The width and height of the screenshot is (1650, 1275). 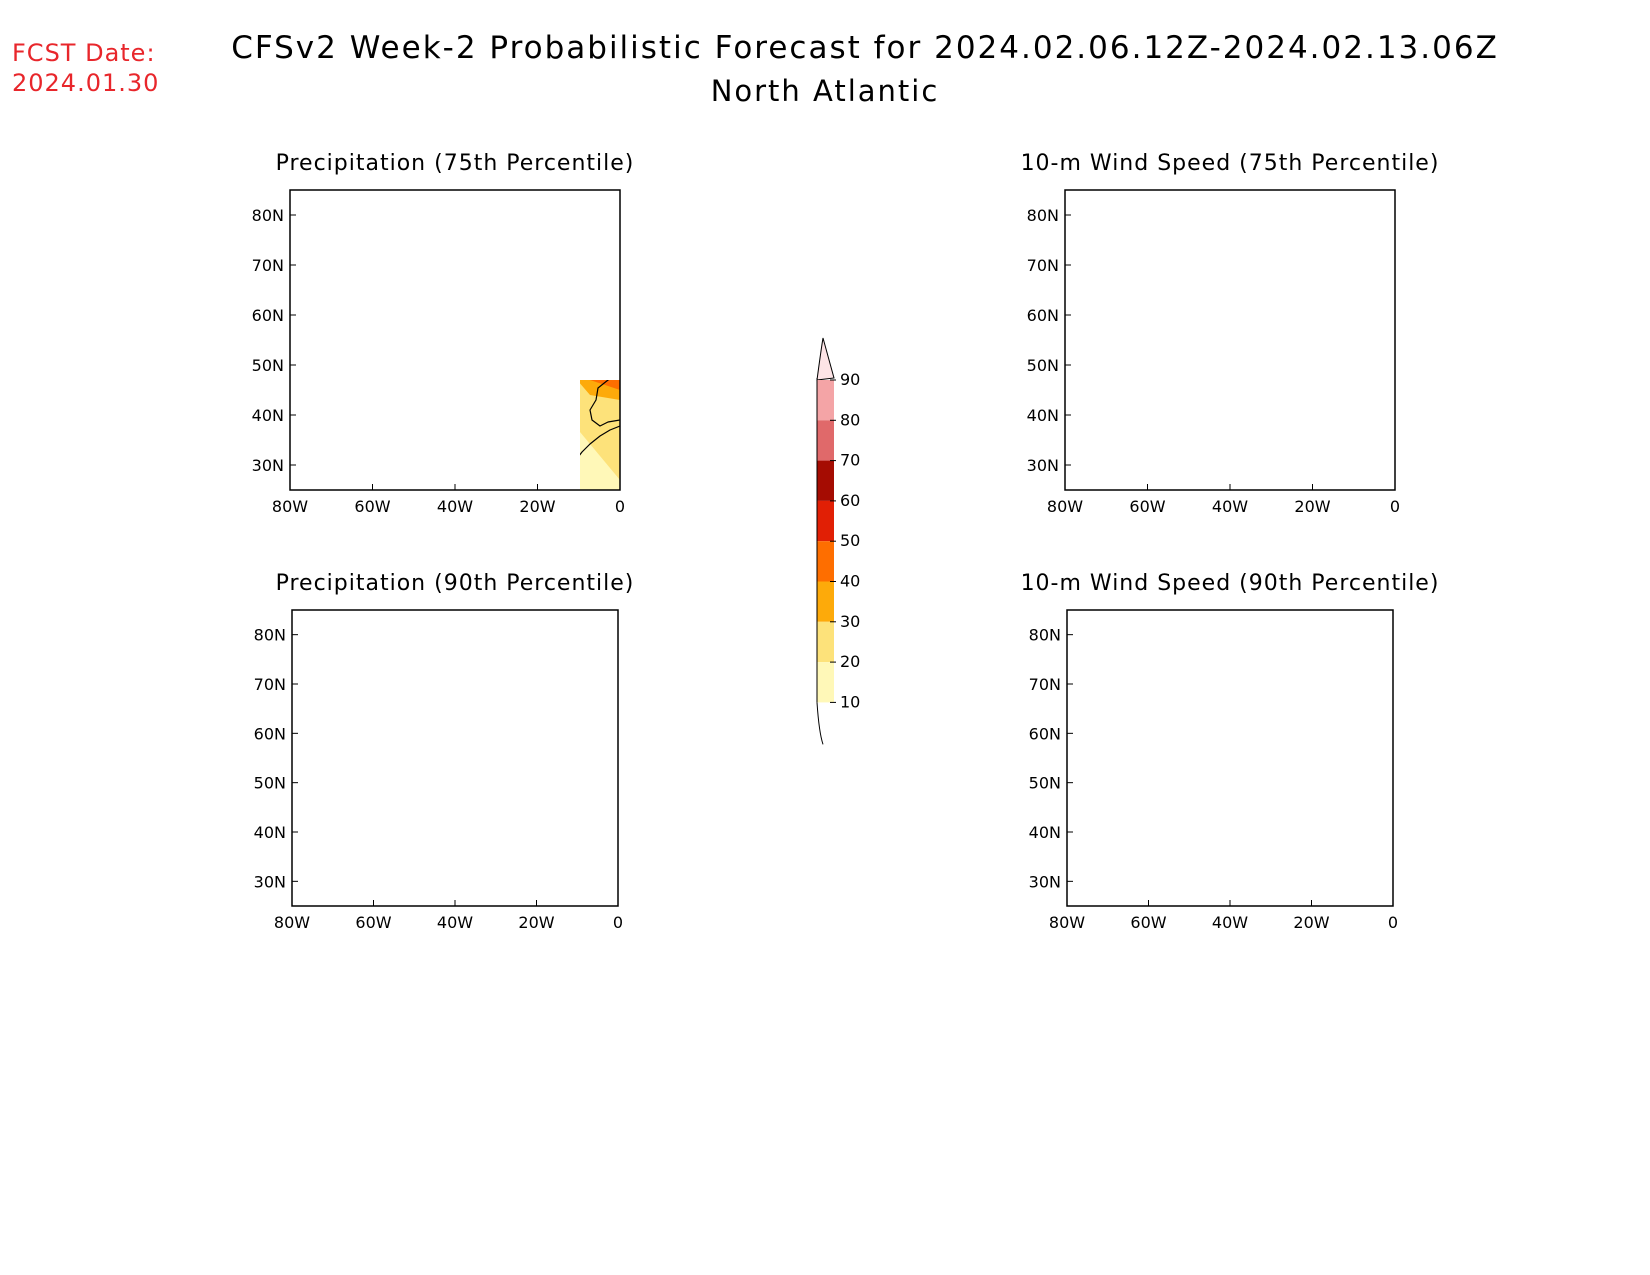 I want to click on colorbar-level-label: 10, so click(x=850, y=701).